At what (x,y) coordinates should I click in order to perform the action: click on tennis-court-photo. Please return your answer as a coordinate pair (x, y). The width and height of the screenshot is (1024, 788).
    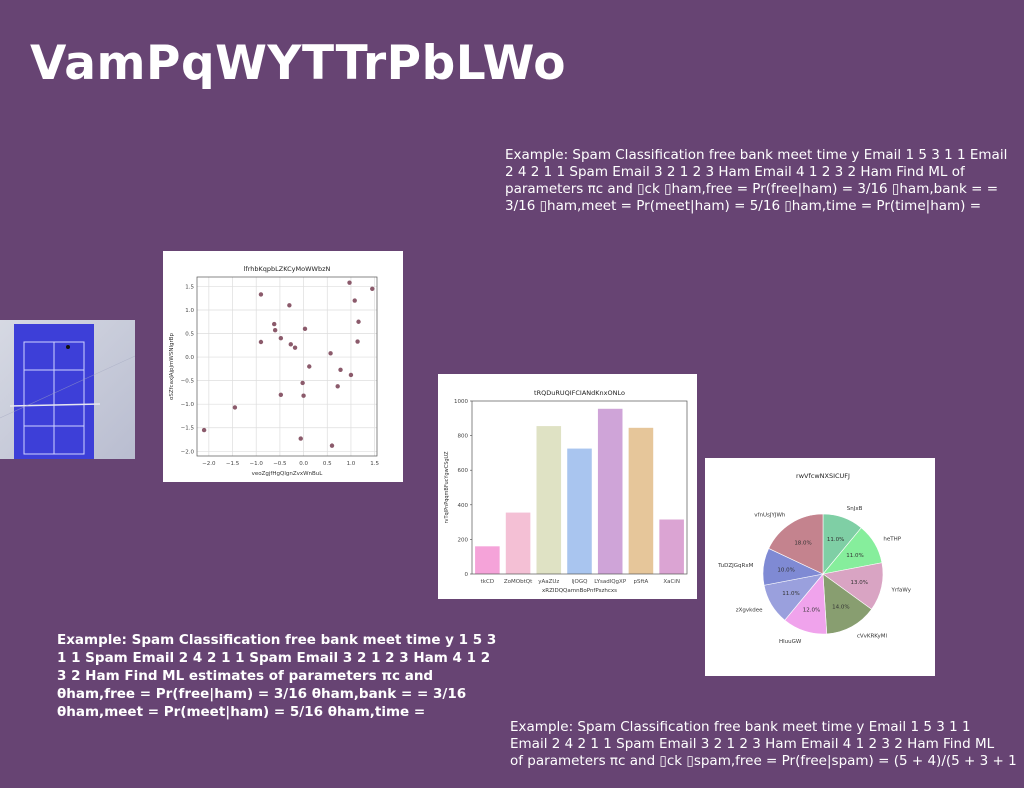
    Looking at the image, I should click on (67, 389).